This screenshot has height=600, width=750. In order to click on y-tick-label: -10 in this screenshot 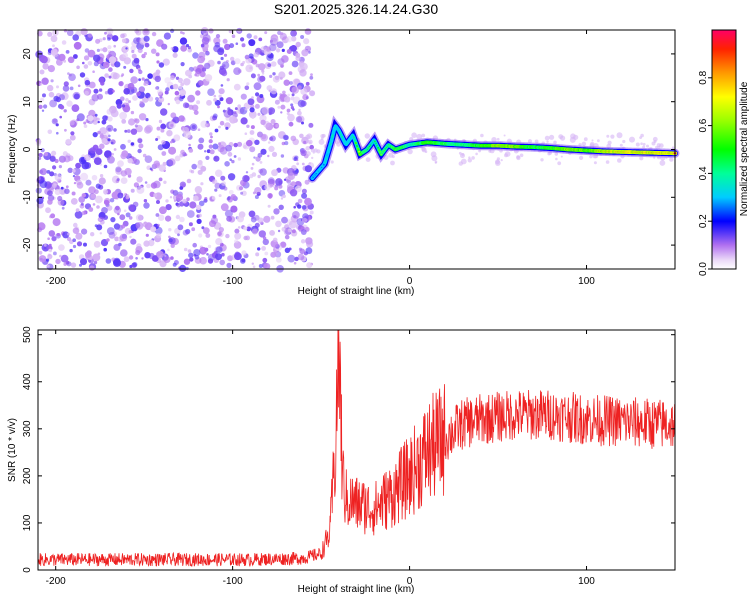, I will do `click(27, 197)`.